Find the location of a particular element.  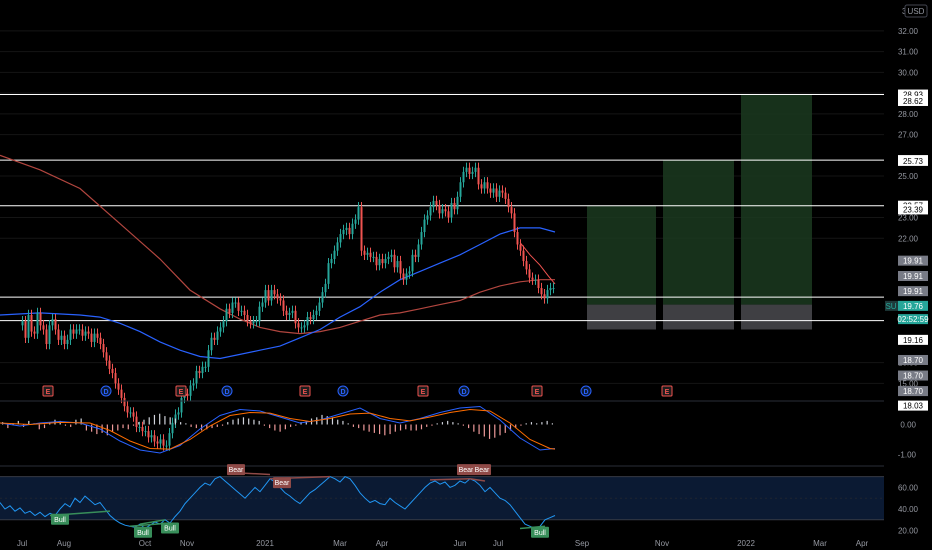

price-tick-label: 22.00 is located at coordinates (908, 238).